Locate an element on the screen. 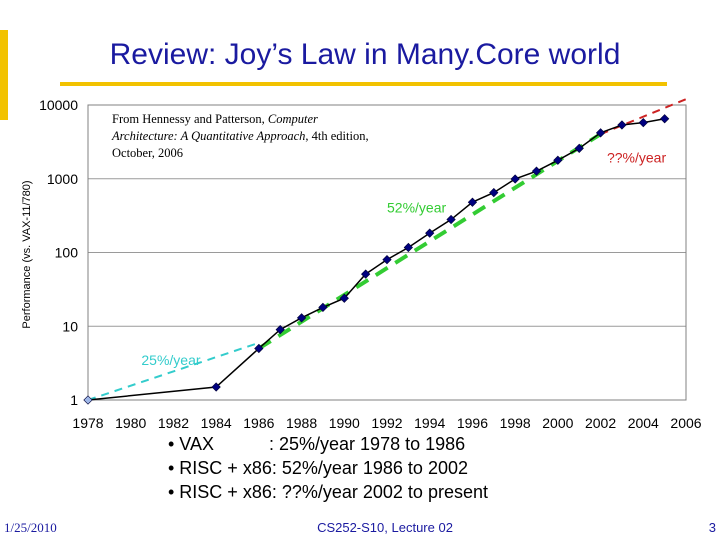  x-tick-label: 1998 is located at coordinates (515, 423).